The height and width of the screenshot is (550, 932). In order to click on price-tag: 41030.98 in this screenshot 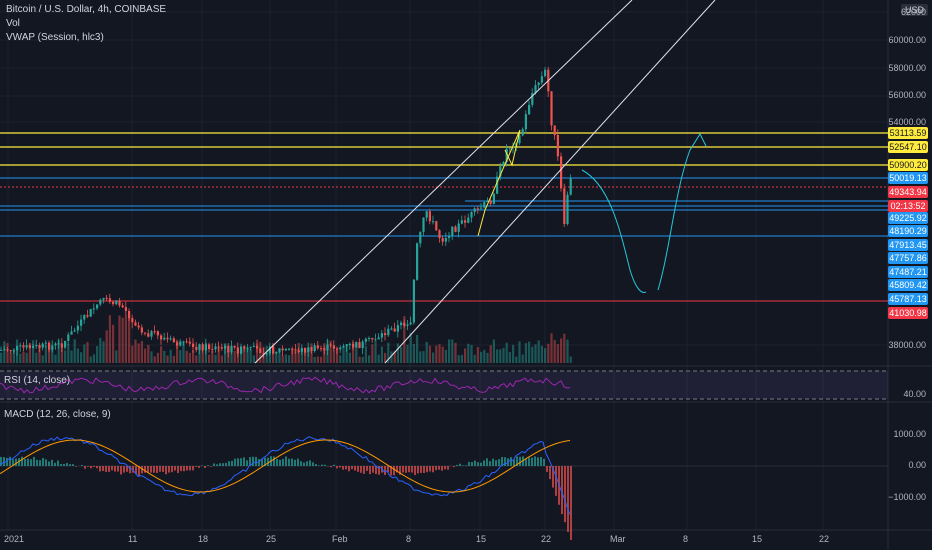, I will do `click(908, 313)`.